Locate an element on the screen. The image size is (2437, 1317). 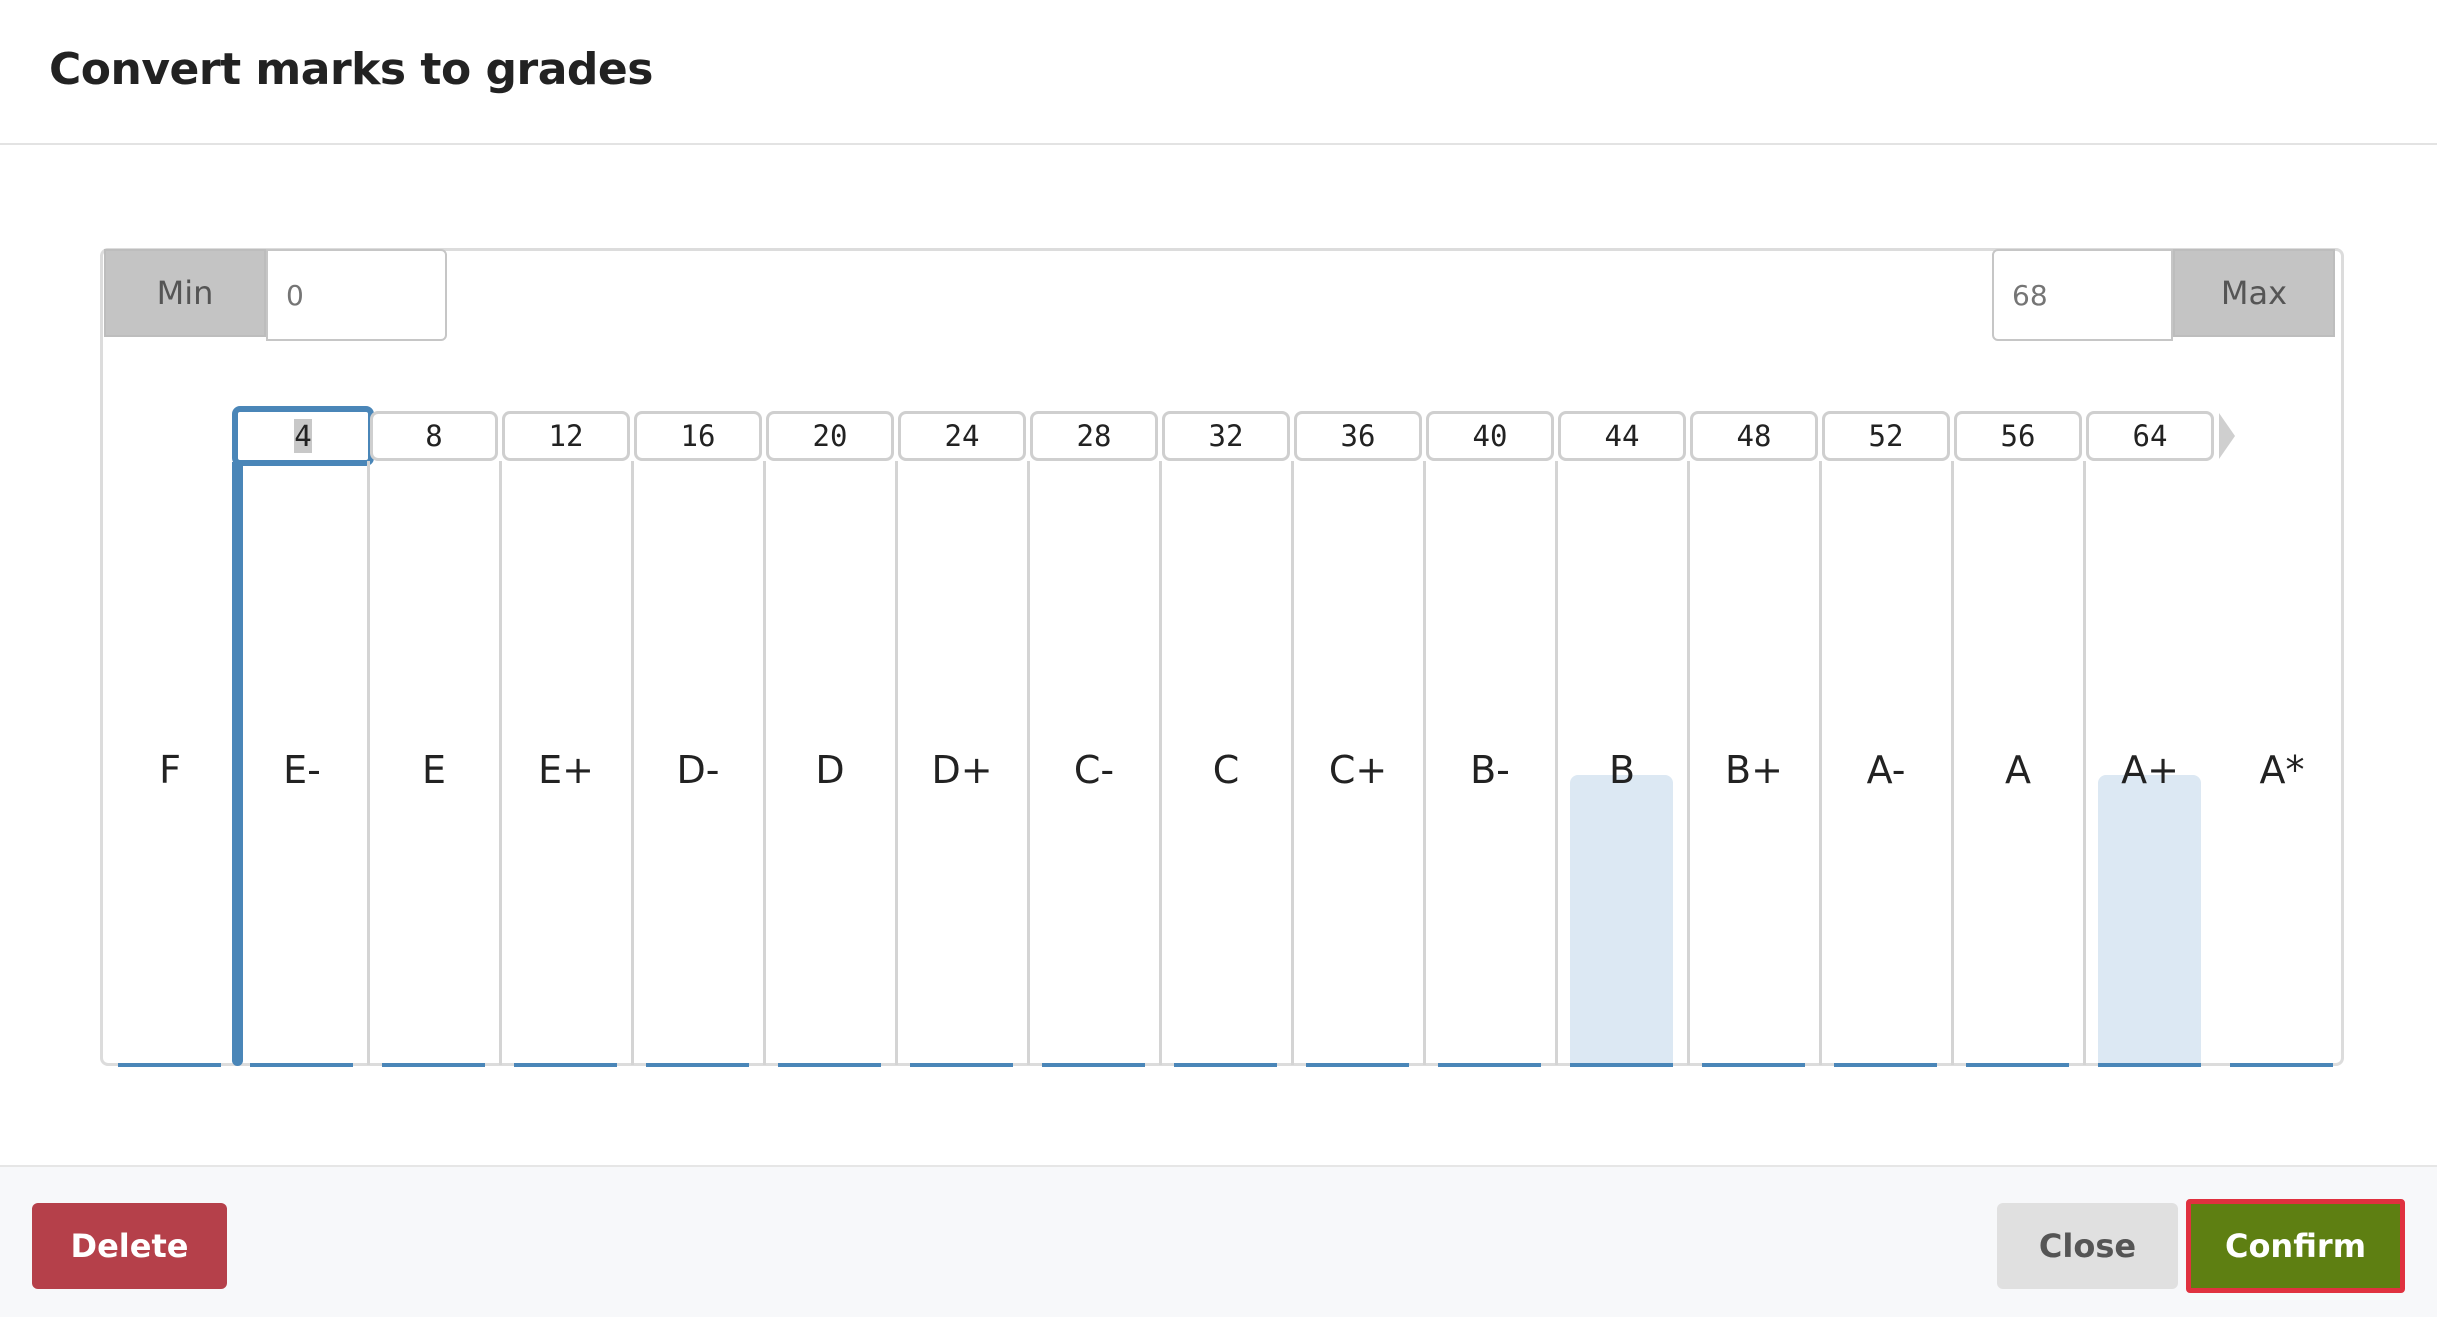
boundary-mark-input: 28 is located at coordinates (1094, 436).